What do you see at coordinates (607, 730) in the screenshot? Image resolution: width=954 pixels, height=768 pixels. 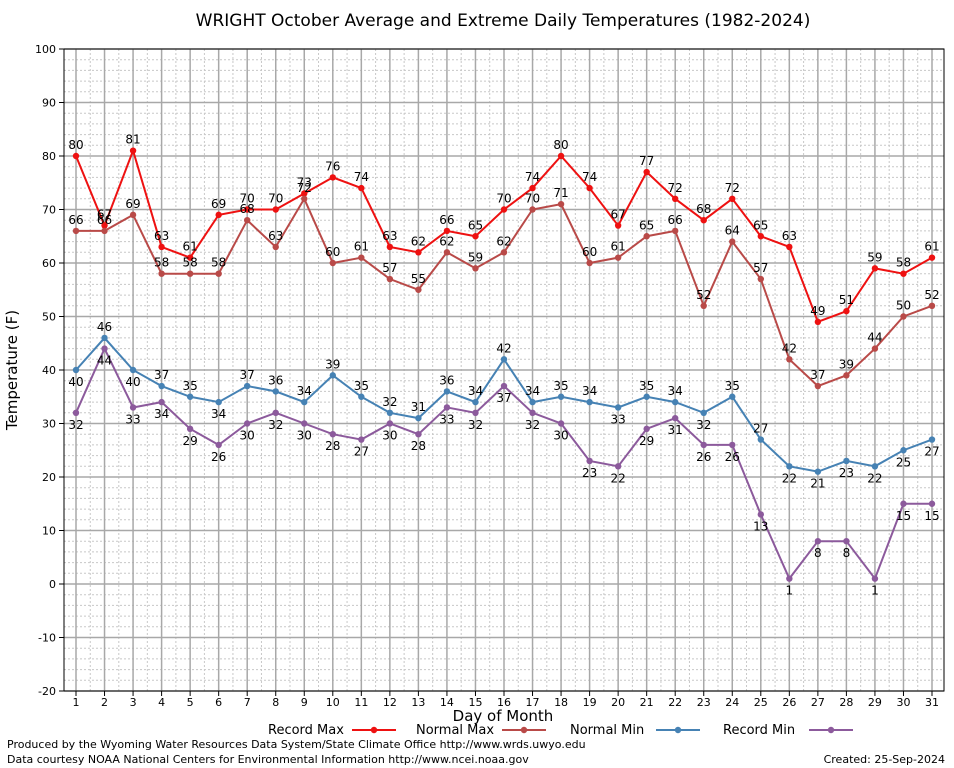 I see `legend-label-normal-min: Normal Min` at bounding box center [607, 730].